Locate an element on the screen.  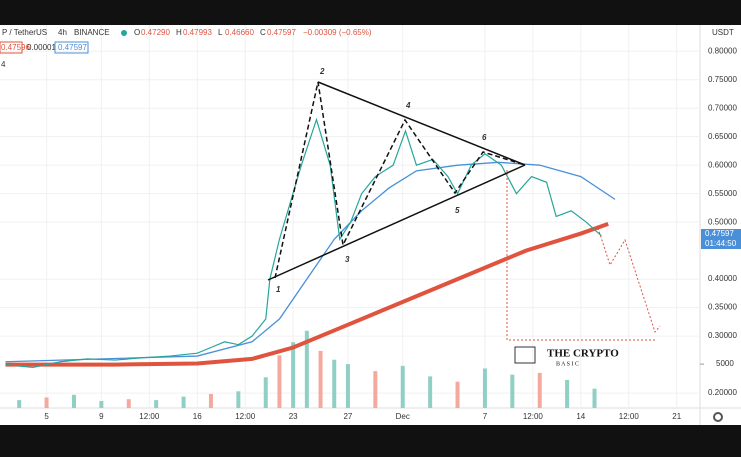
wave-label: 4 is located at coordinates (408, 105).